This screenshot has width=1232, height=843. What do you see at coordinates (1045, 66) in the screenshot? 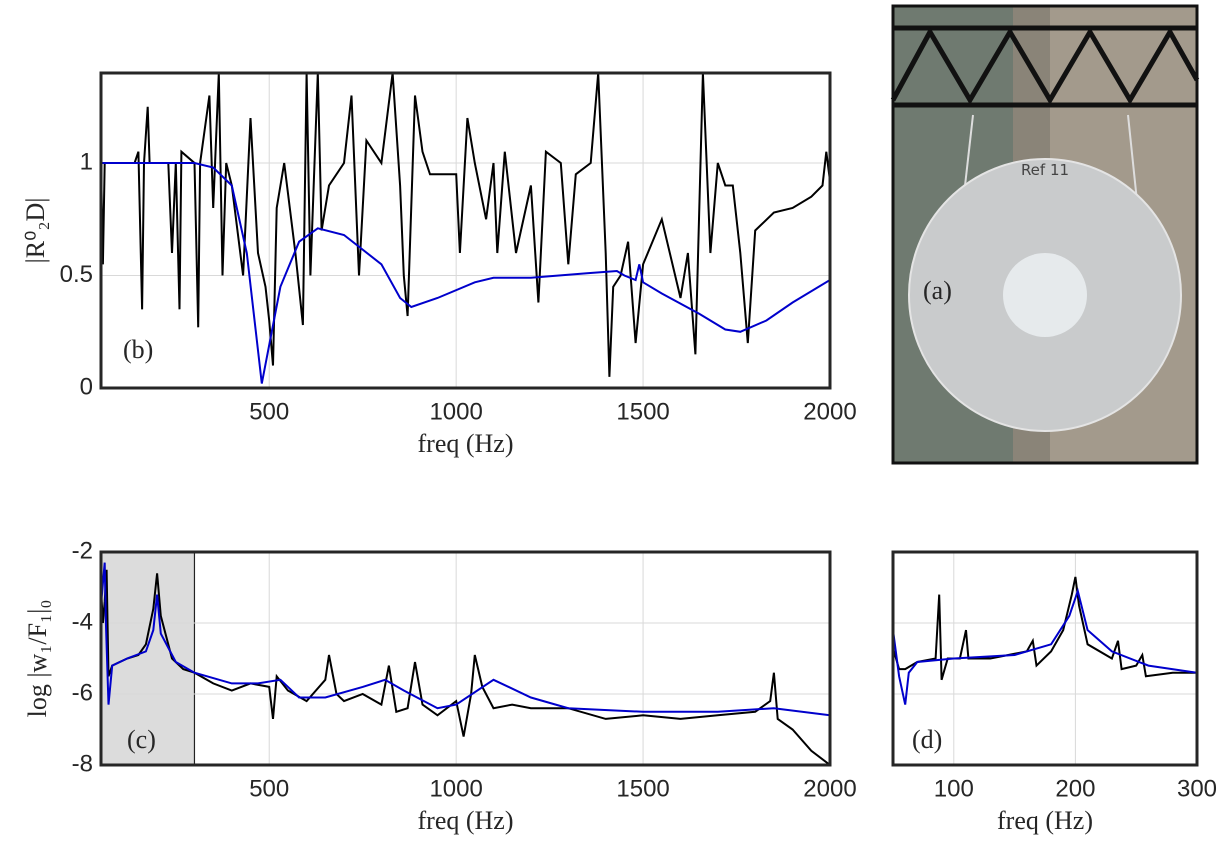
I see `truss` at bounding box center [1045, 66].